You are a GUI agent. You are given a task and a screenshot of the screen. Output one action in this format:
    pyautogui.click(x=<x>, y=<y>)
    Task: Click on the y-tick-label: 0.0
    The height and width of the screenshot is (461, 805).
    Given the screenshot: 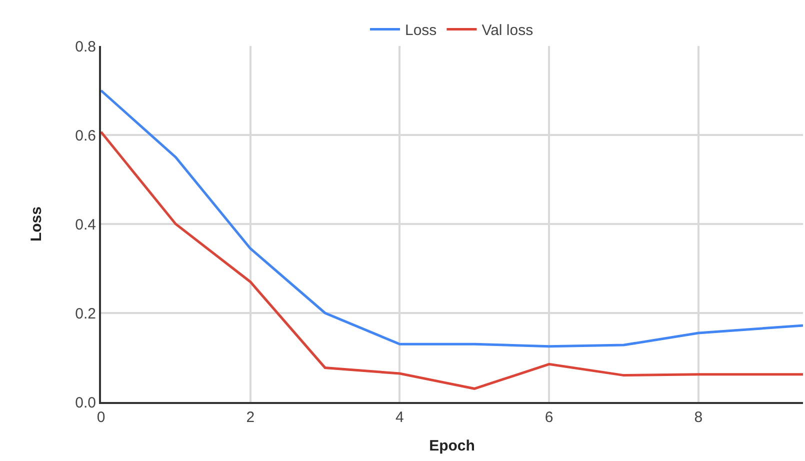 What is the action you would take?
    pyautogui.click(x=85, y=403)
    